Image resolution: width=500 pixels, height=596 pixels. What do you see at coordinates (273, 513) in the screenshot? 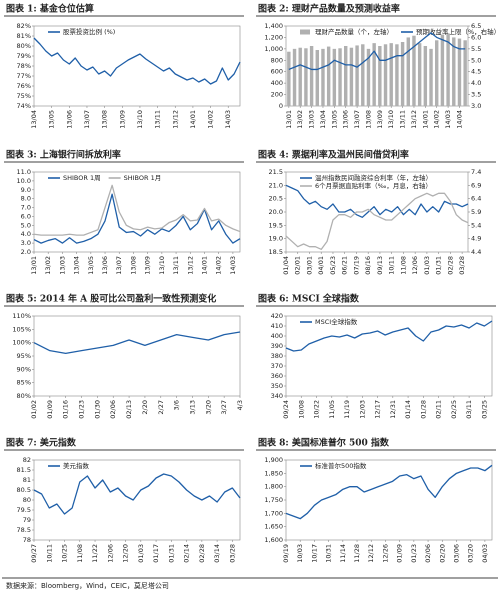
I see `y-tick-label: 1,700` at bounding box center [273, 513].